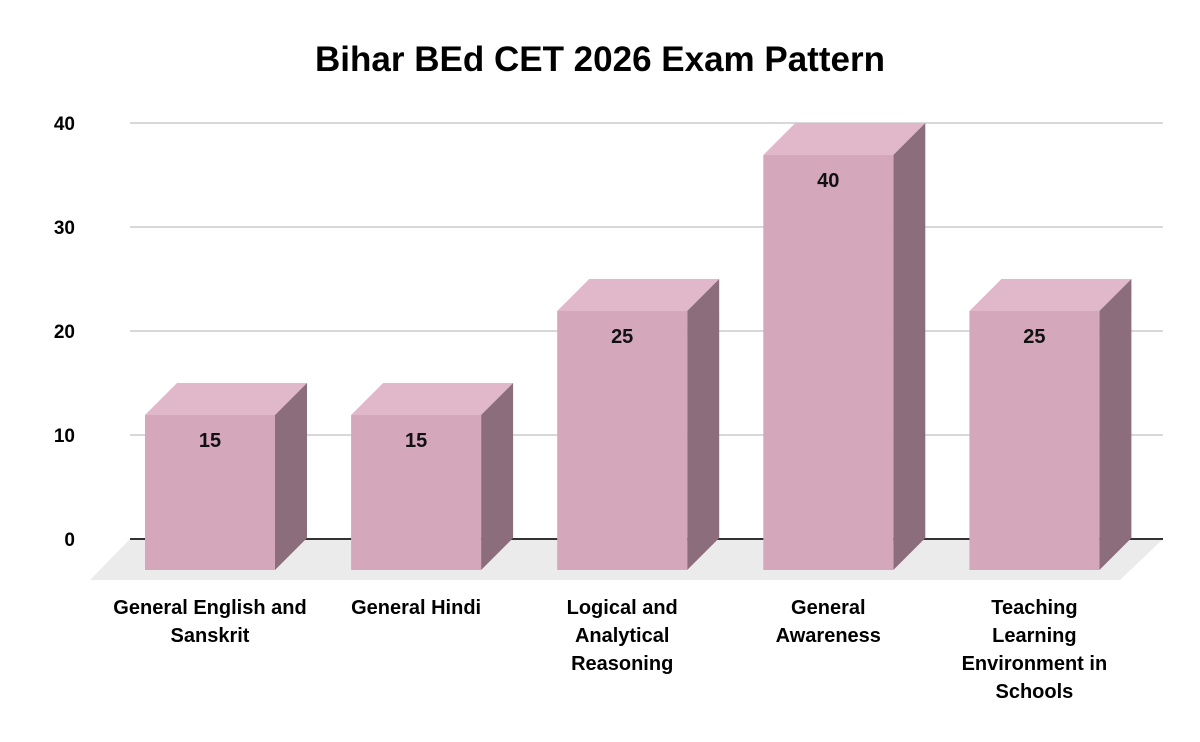  Describe the element at coordinates (600, 59) in the screenshot. I see `chart-title: Bihar BEd CET 2026 Exam Pattern` at that location.